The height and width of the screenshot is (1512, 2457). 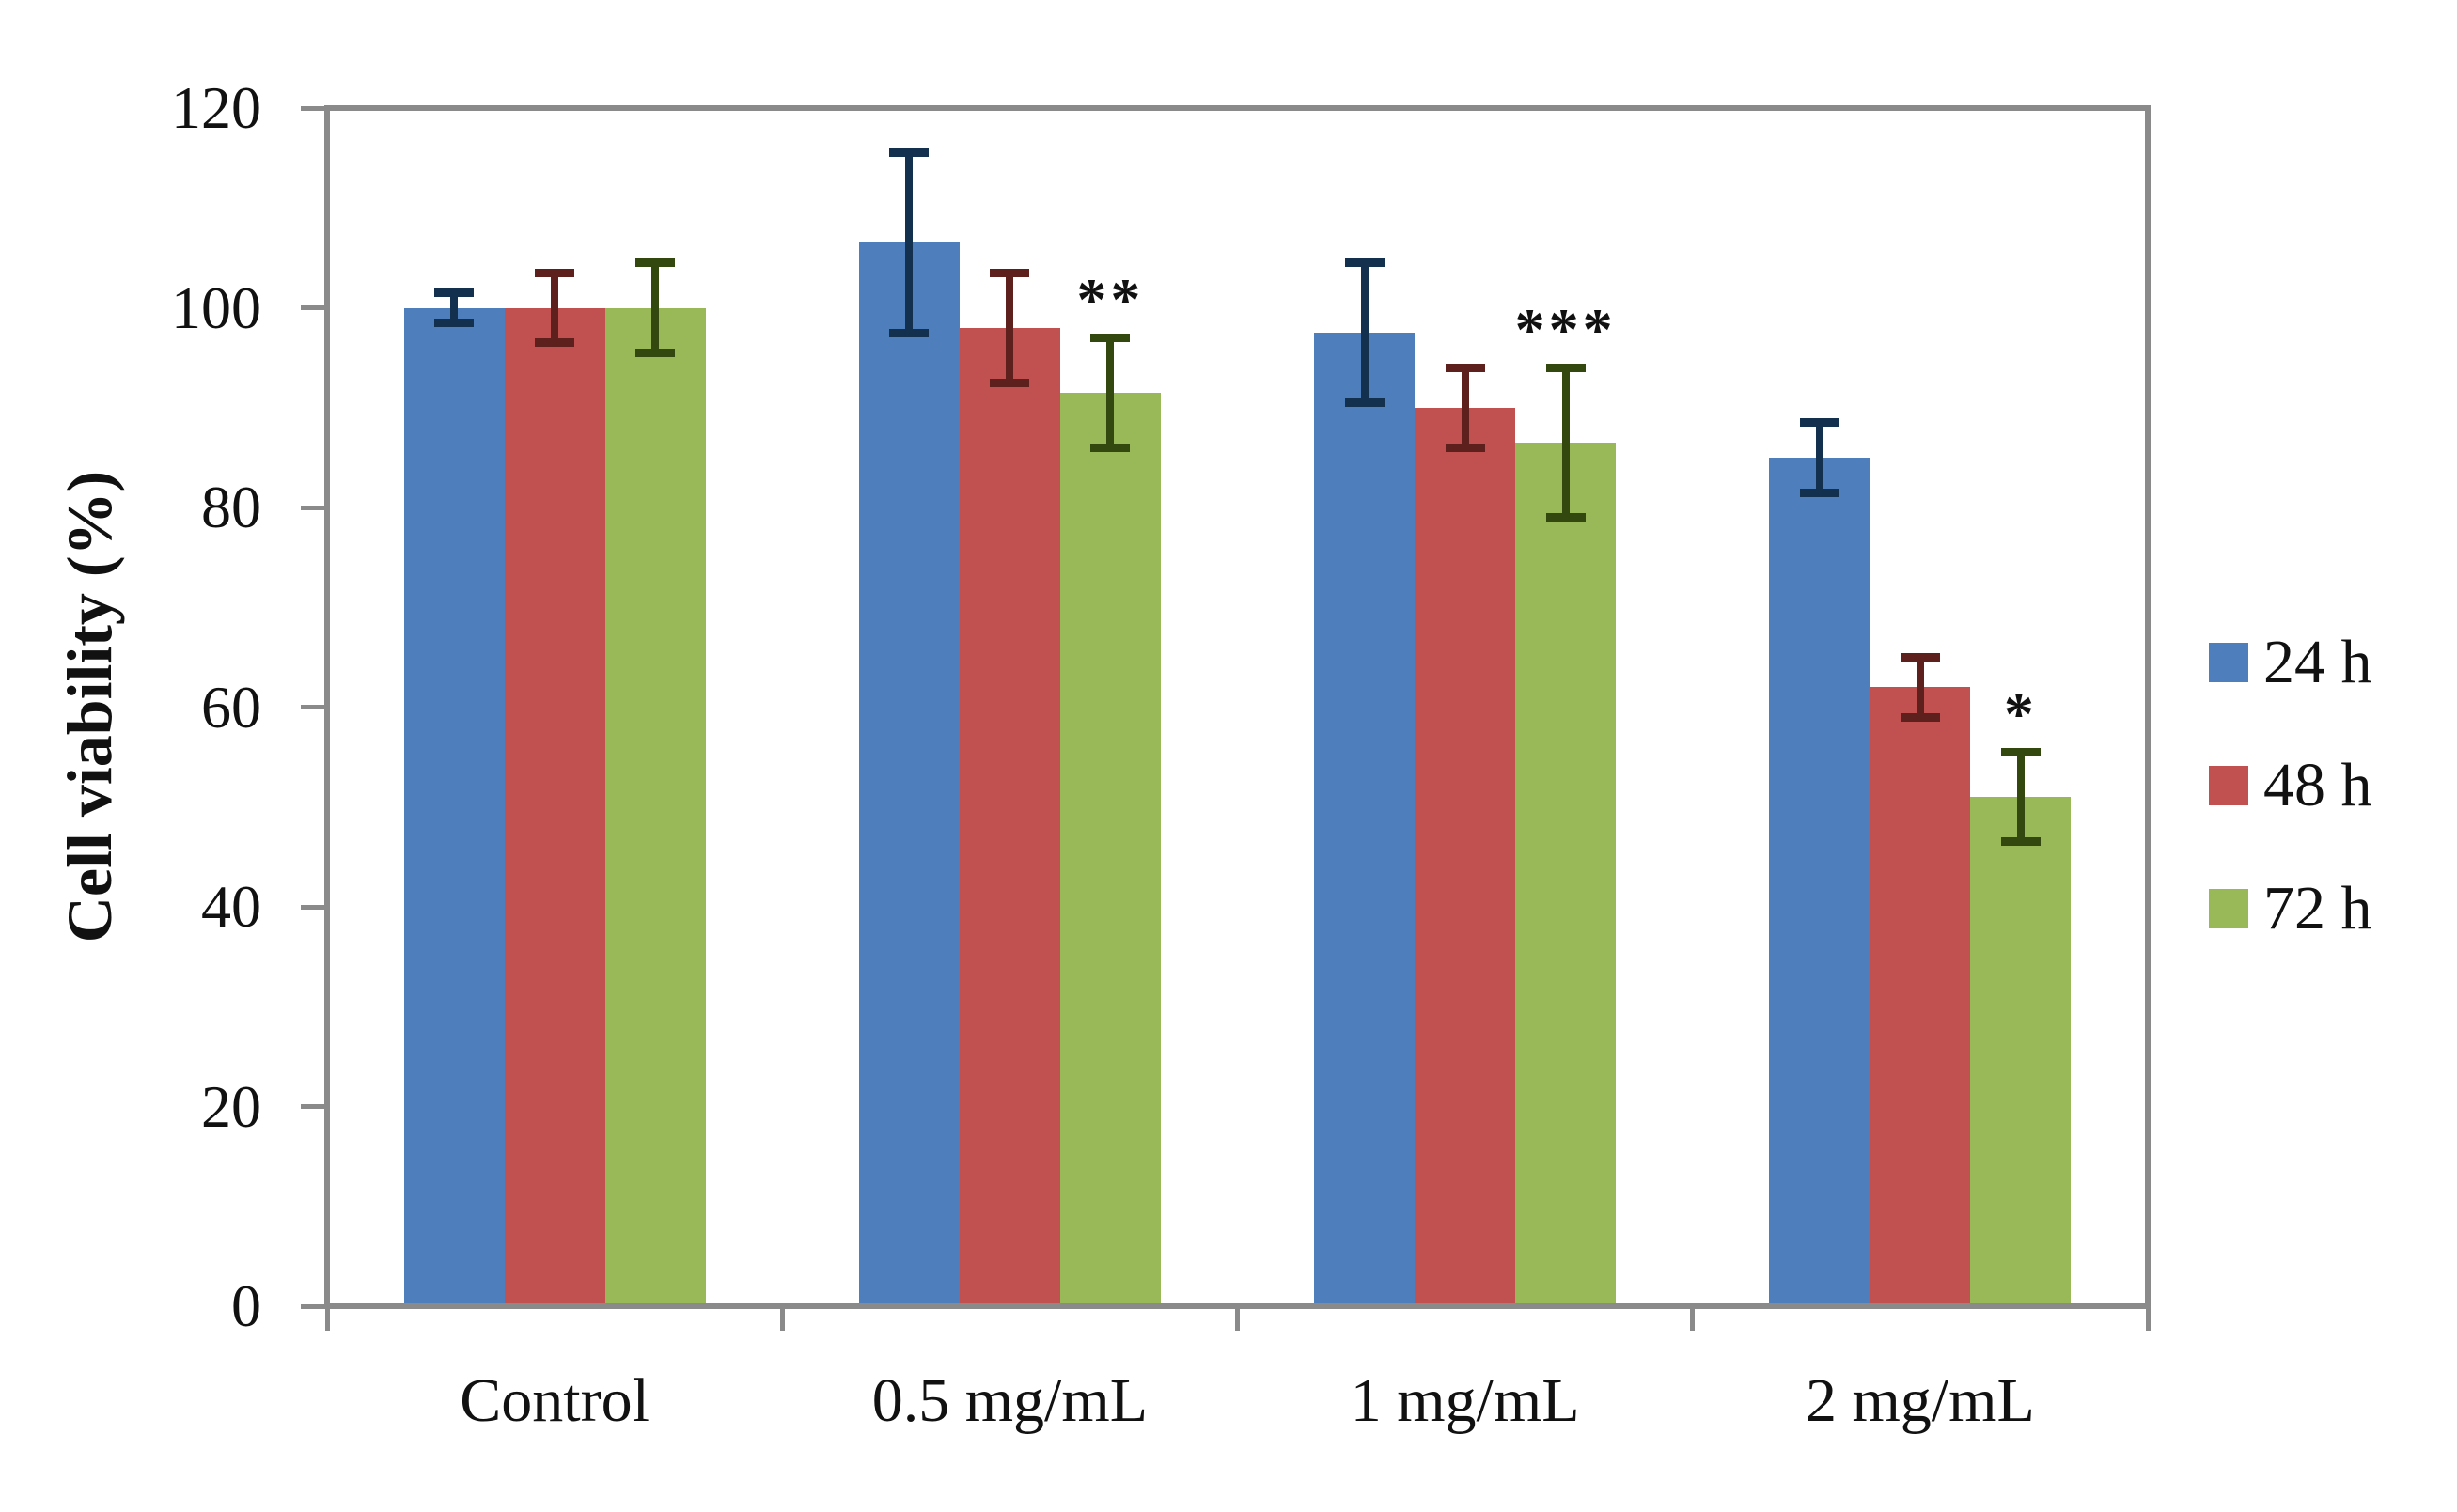 I want to click on legend-label-48h: 48 h, so click(x=2317, y=785).